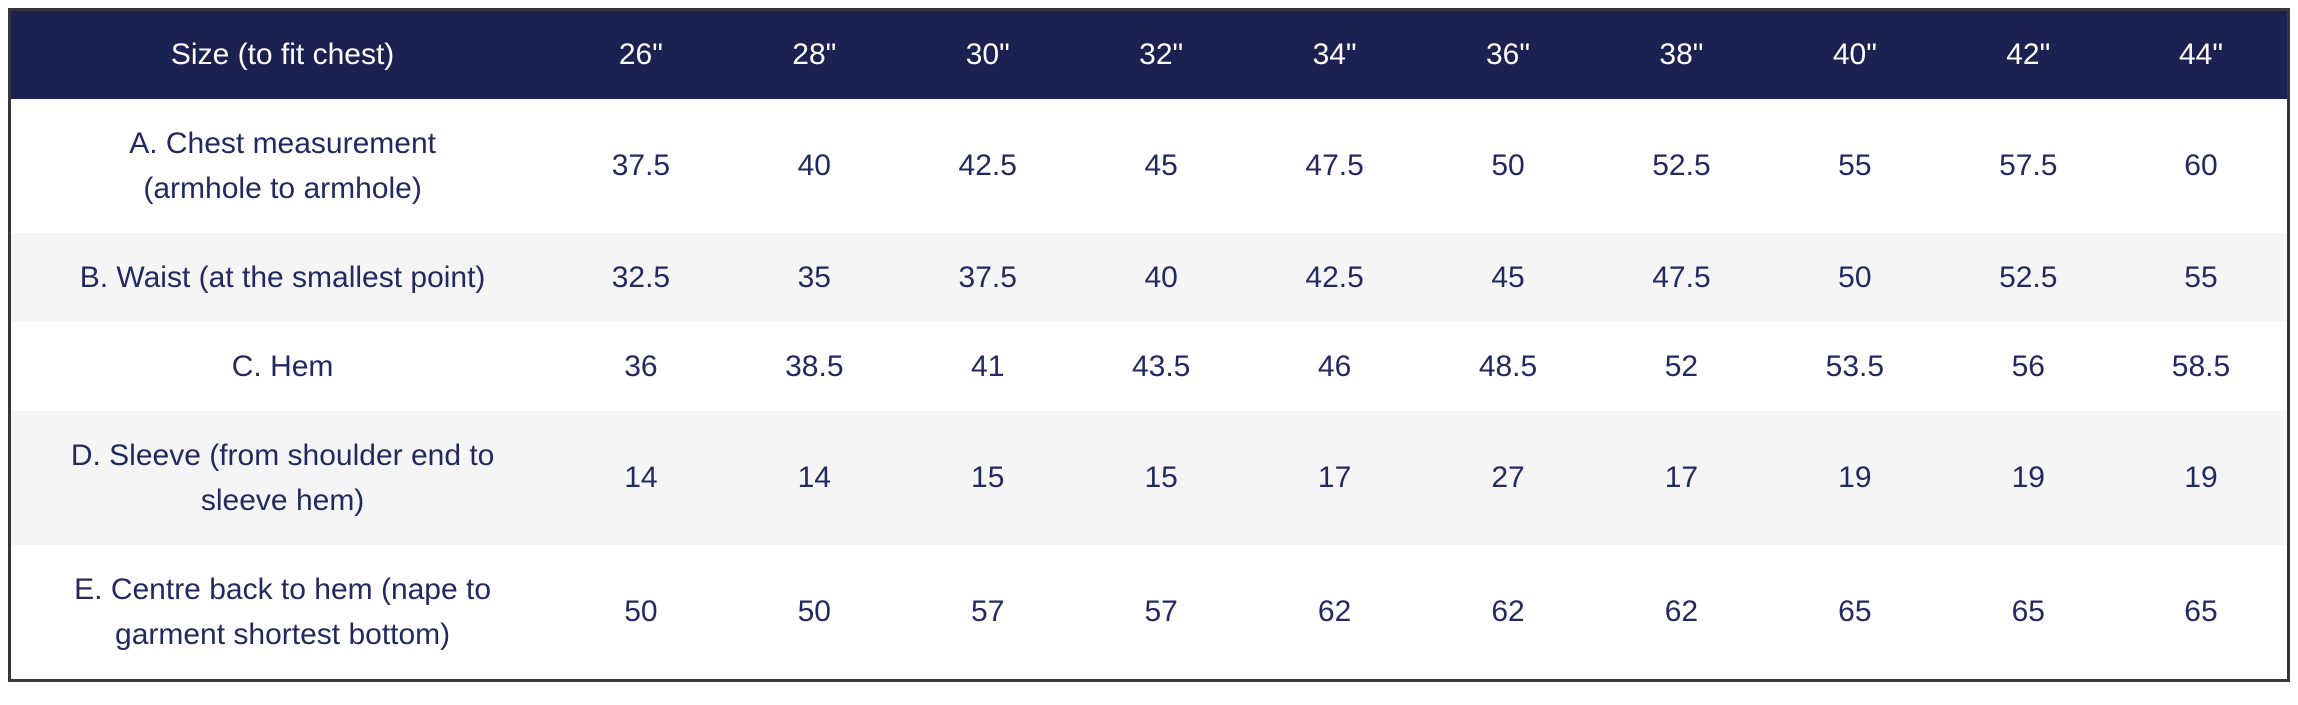 This screenshot has width=2298, height=705. Describe the element at coordinates (1681, 54) in the screenshot. I see `header-cell-size-38: 38"` at that location.